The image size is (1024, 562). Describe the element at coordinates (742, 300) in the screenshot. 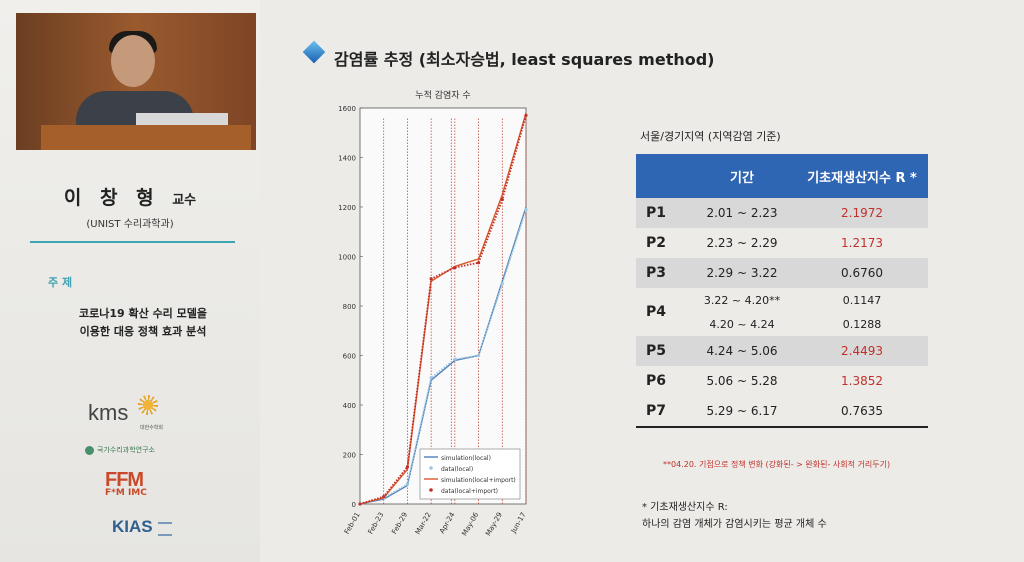

I see `period-range: 3.22 ~ 4.20**` at that location.